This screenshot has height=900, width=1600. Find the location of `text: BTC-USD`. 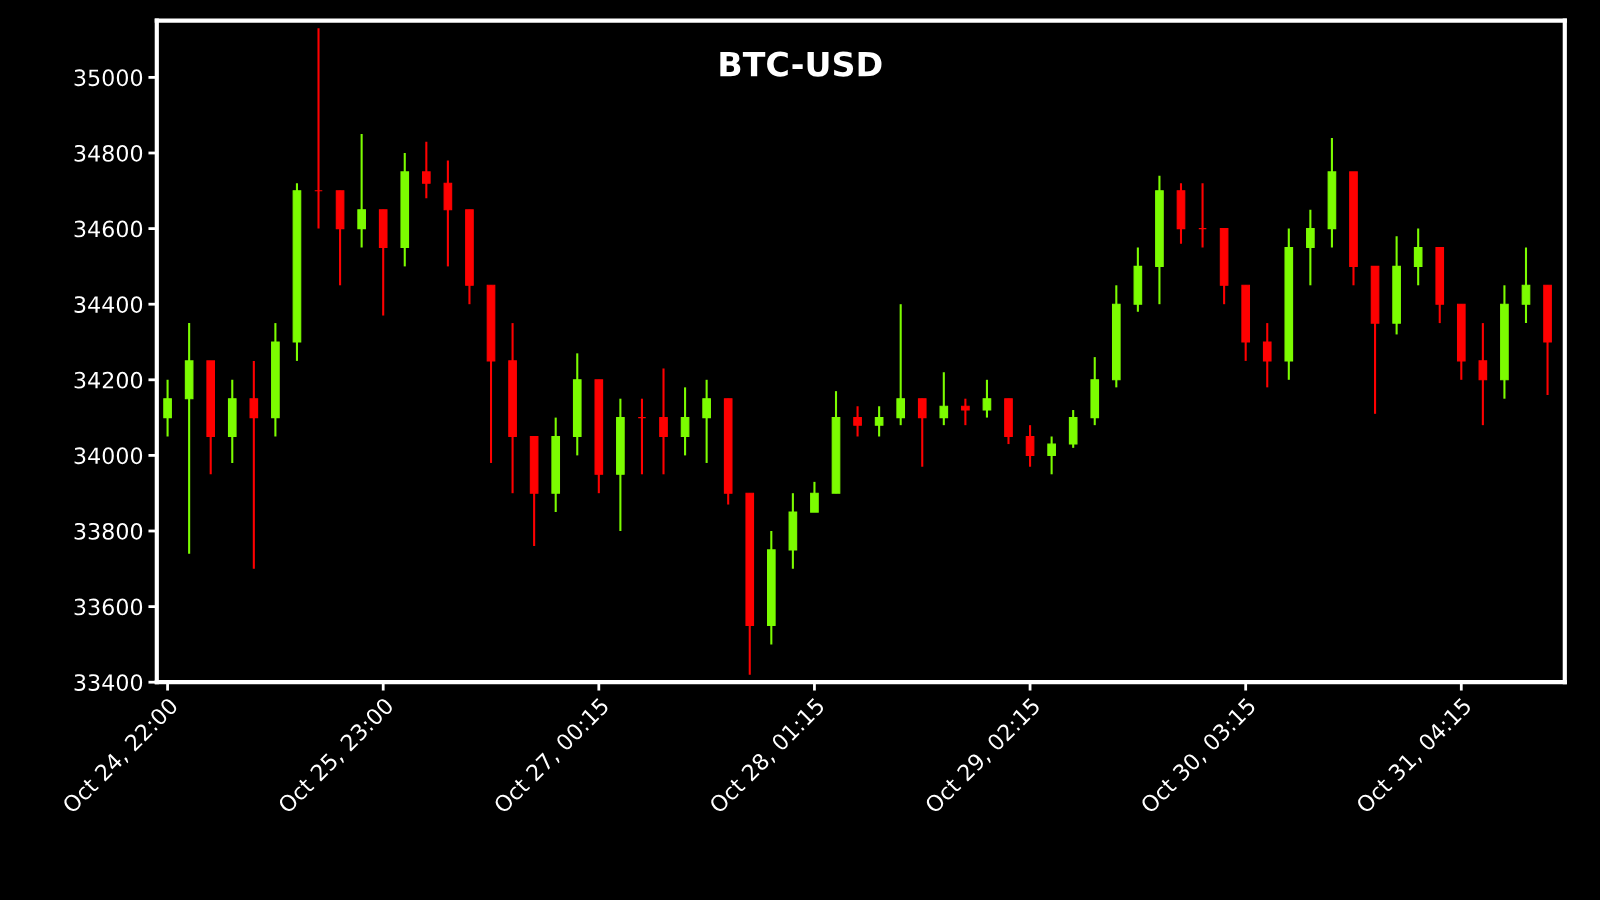

text: BTC-USD is located at coordinates (801, 64).